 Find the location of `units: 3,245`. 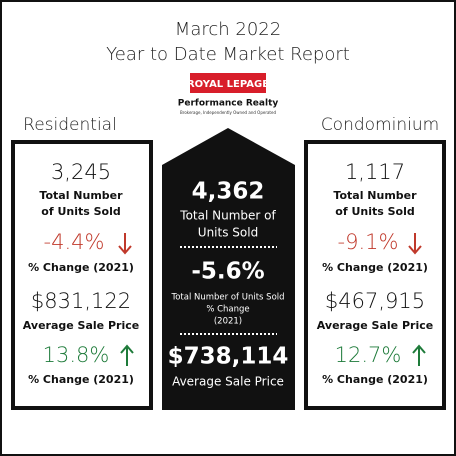

units: 3,245 is located at coordinates (81, 172).